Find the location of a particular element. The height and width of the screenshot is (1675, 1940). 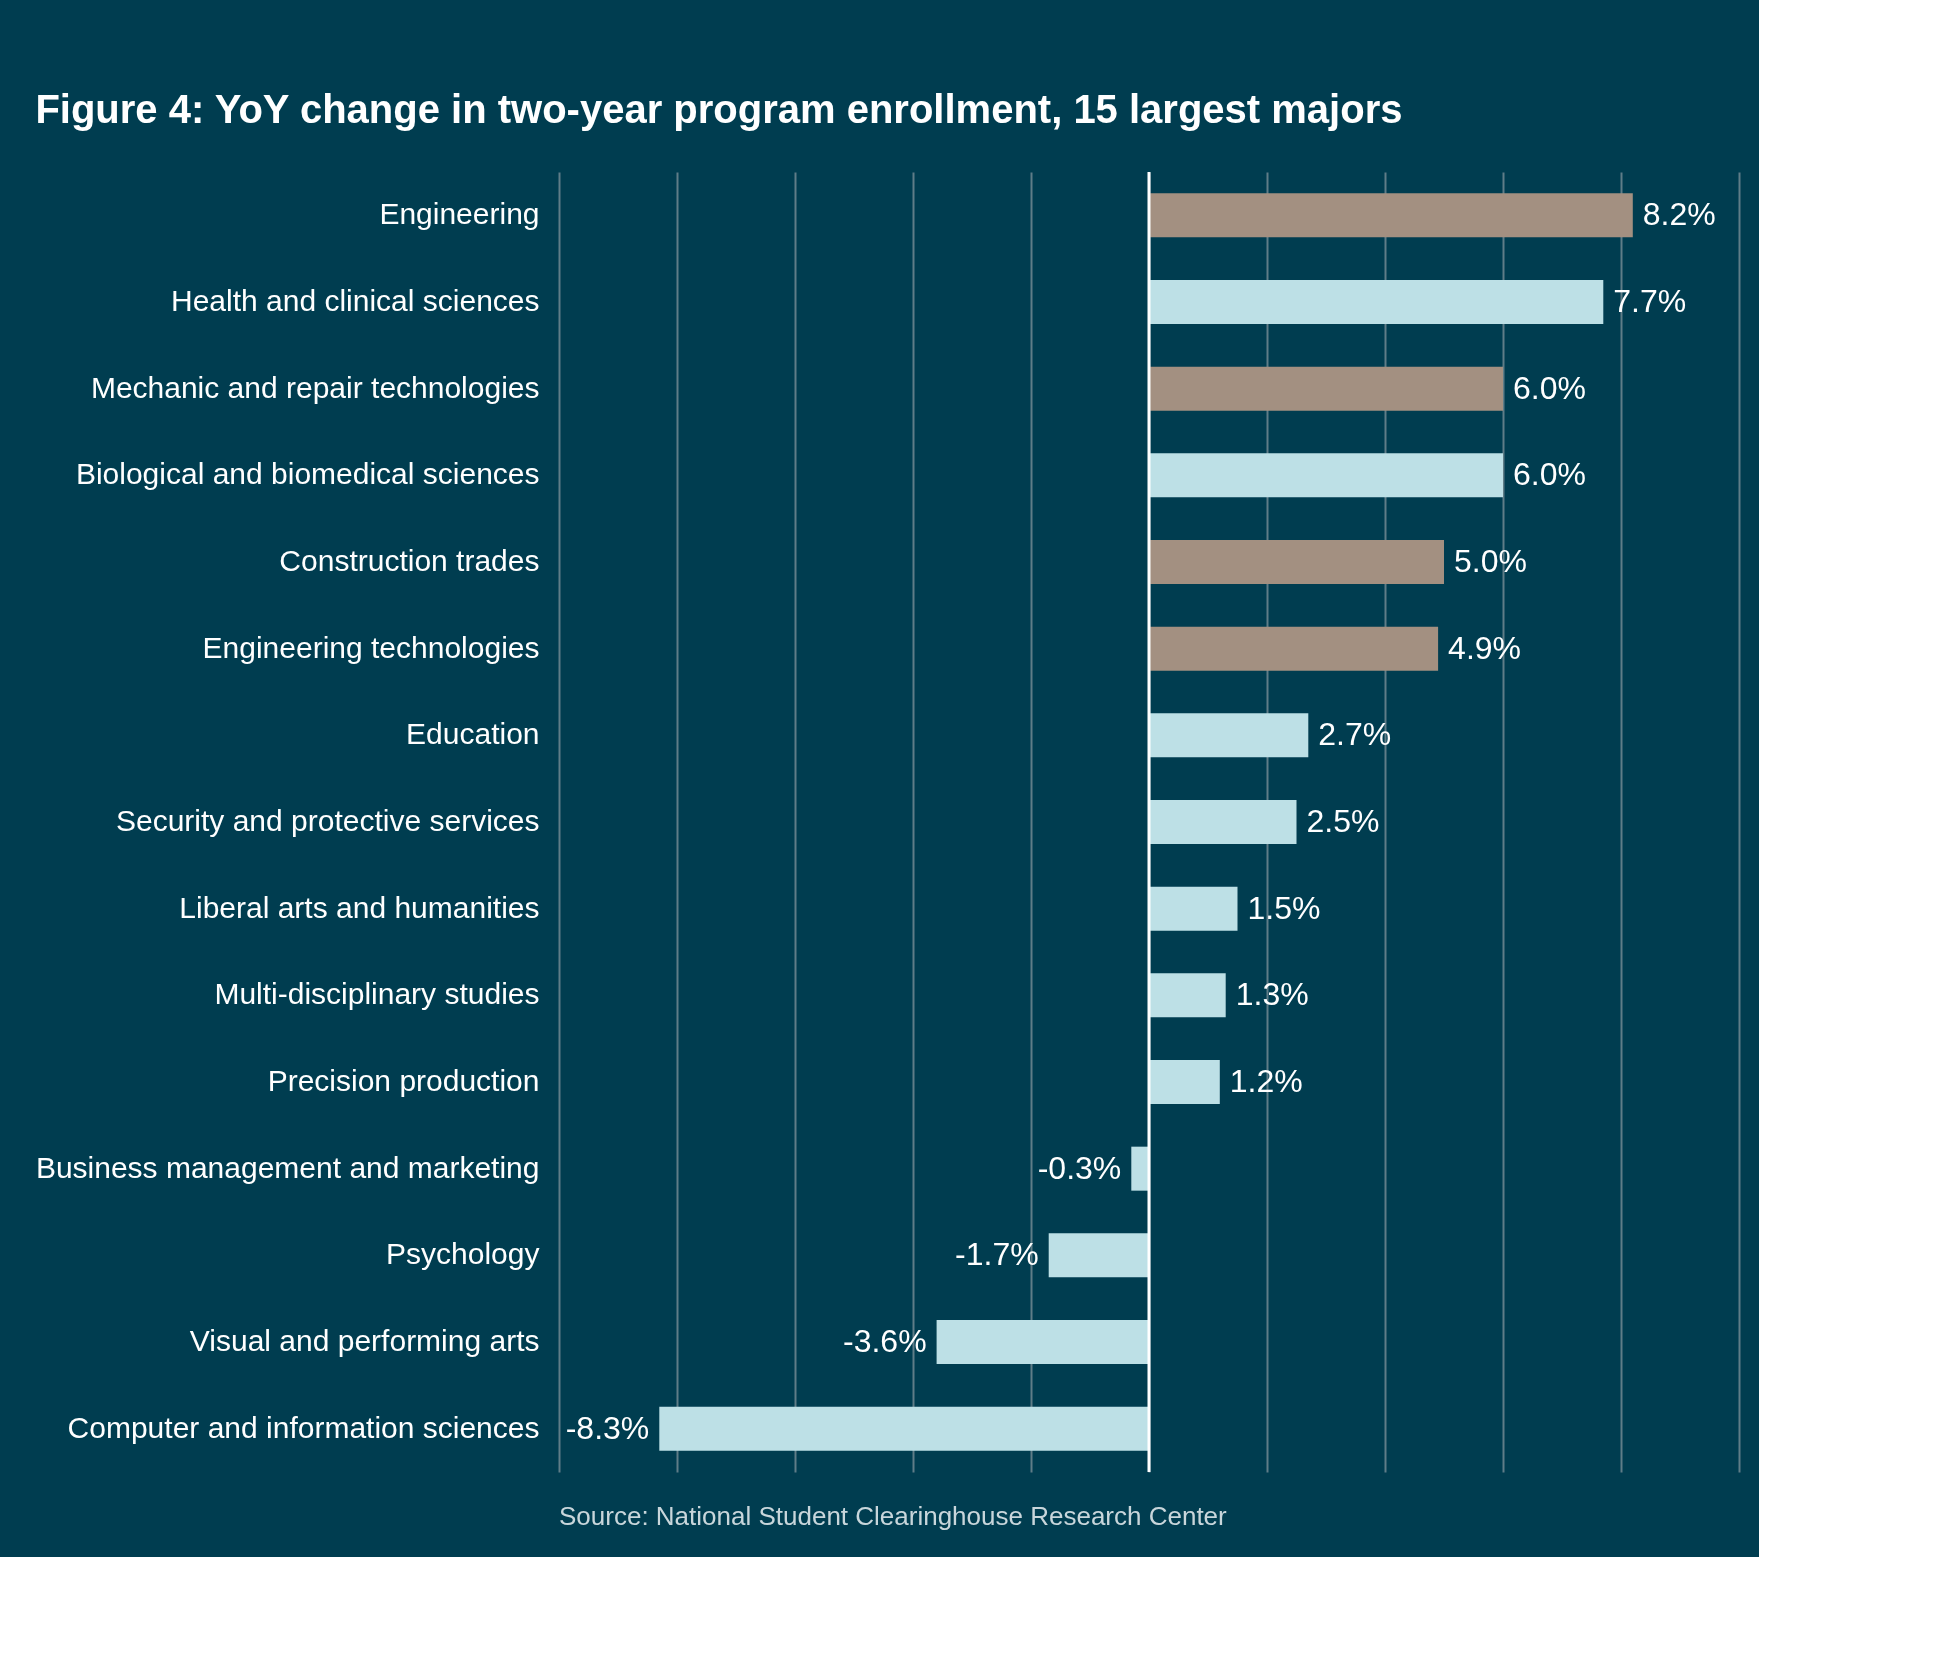

data-label: 8.2% is located at coordinates (1679, 214).